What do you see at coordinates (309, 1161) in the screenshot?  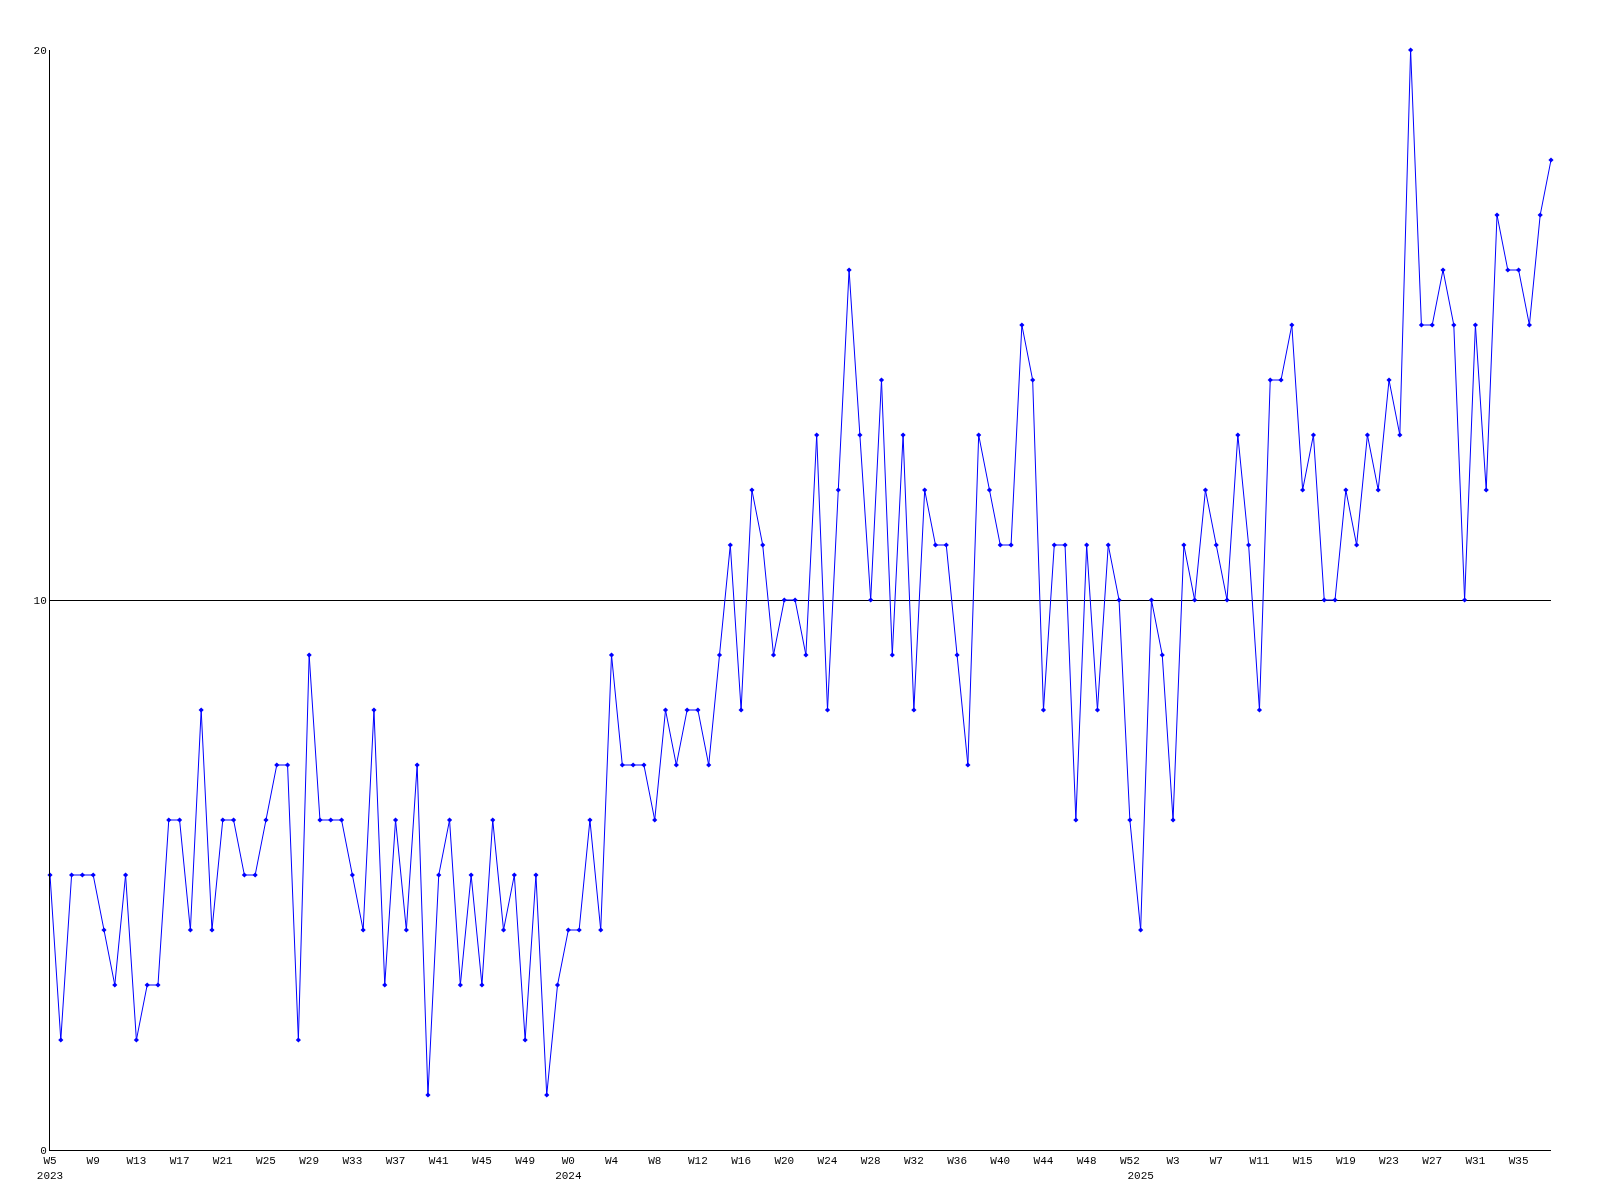 I see `x-tick-label: W29` at bounding box center [309, 1161].